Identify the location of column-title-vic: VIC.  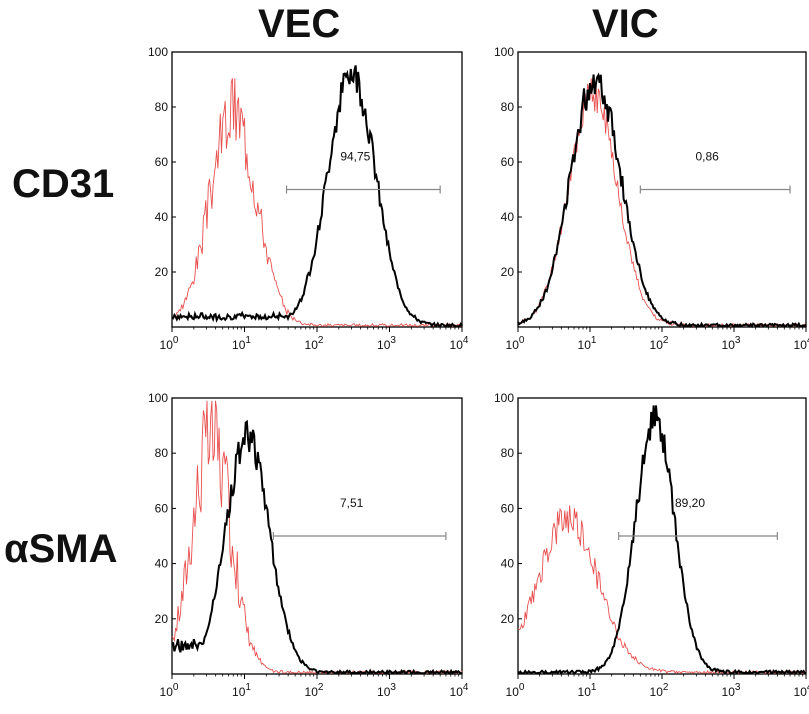
(625, 24).